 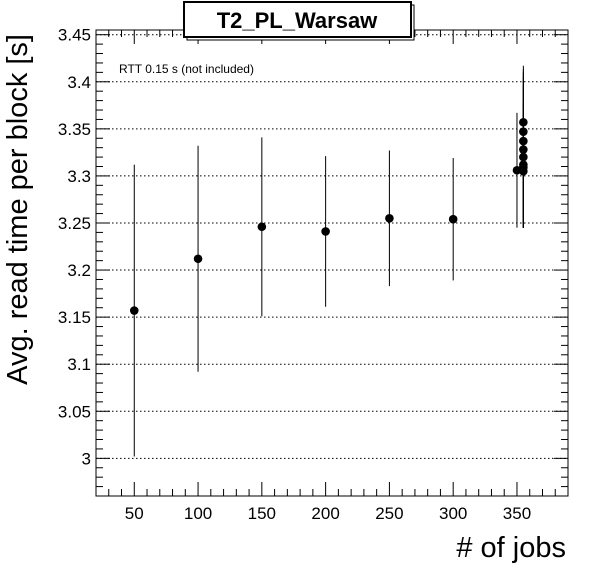 What do you see at coordinates (74, 129) in the screenshot?
I see `y-tick-label: 3.35` at bounding box center [74, 129].